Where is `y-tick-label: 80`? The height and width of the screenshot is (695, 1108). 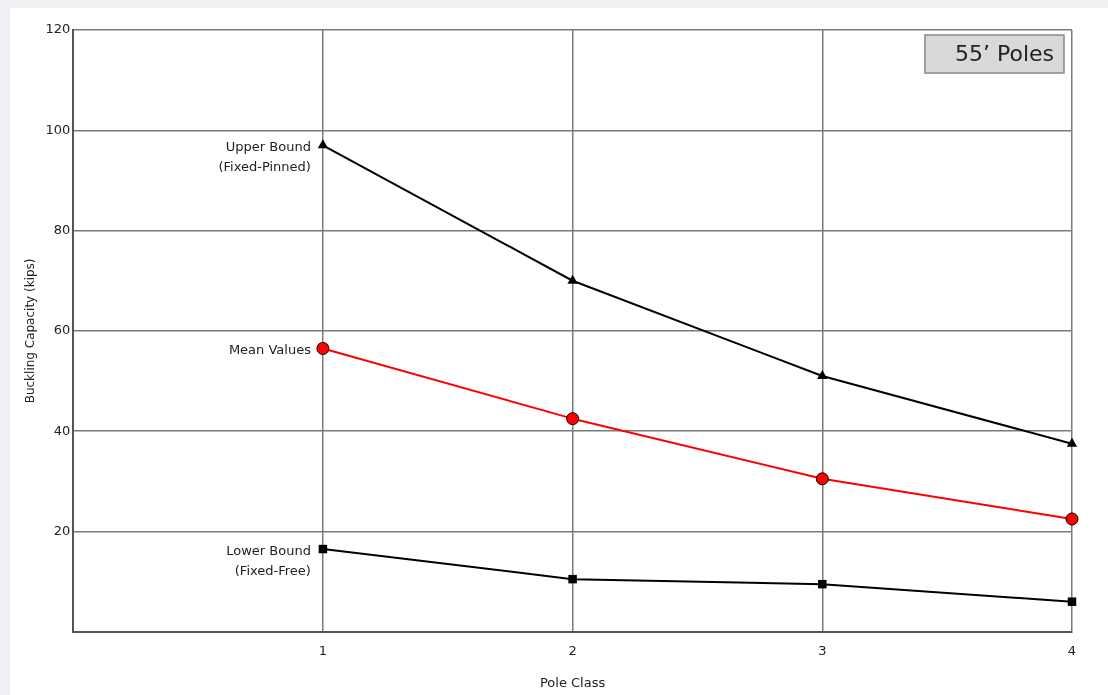
y-tick-label: 80 is located at coordinates (62, 229).